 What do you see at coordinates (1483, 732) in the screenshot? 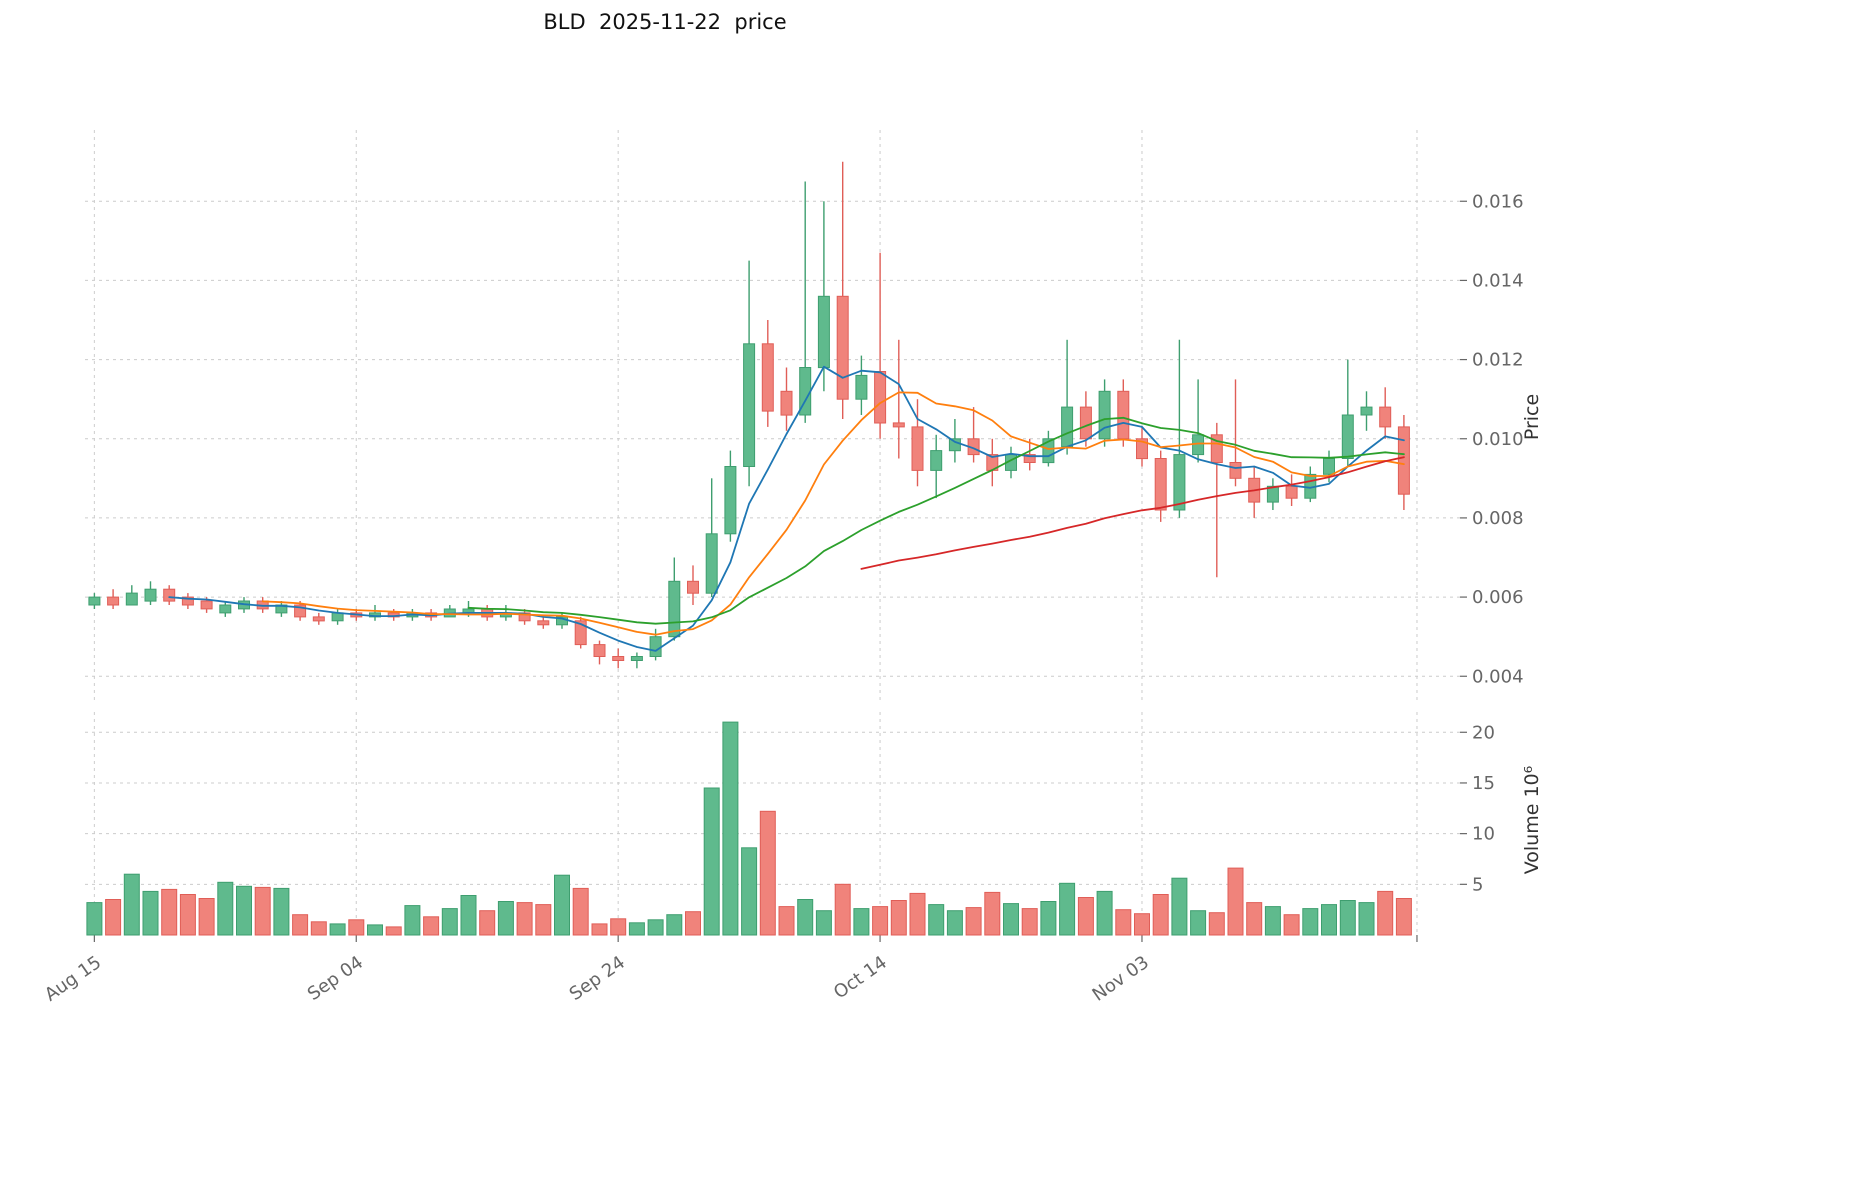
I see `volume-tick-label: 20` at bounding box center [1483, 732].